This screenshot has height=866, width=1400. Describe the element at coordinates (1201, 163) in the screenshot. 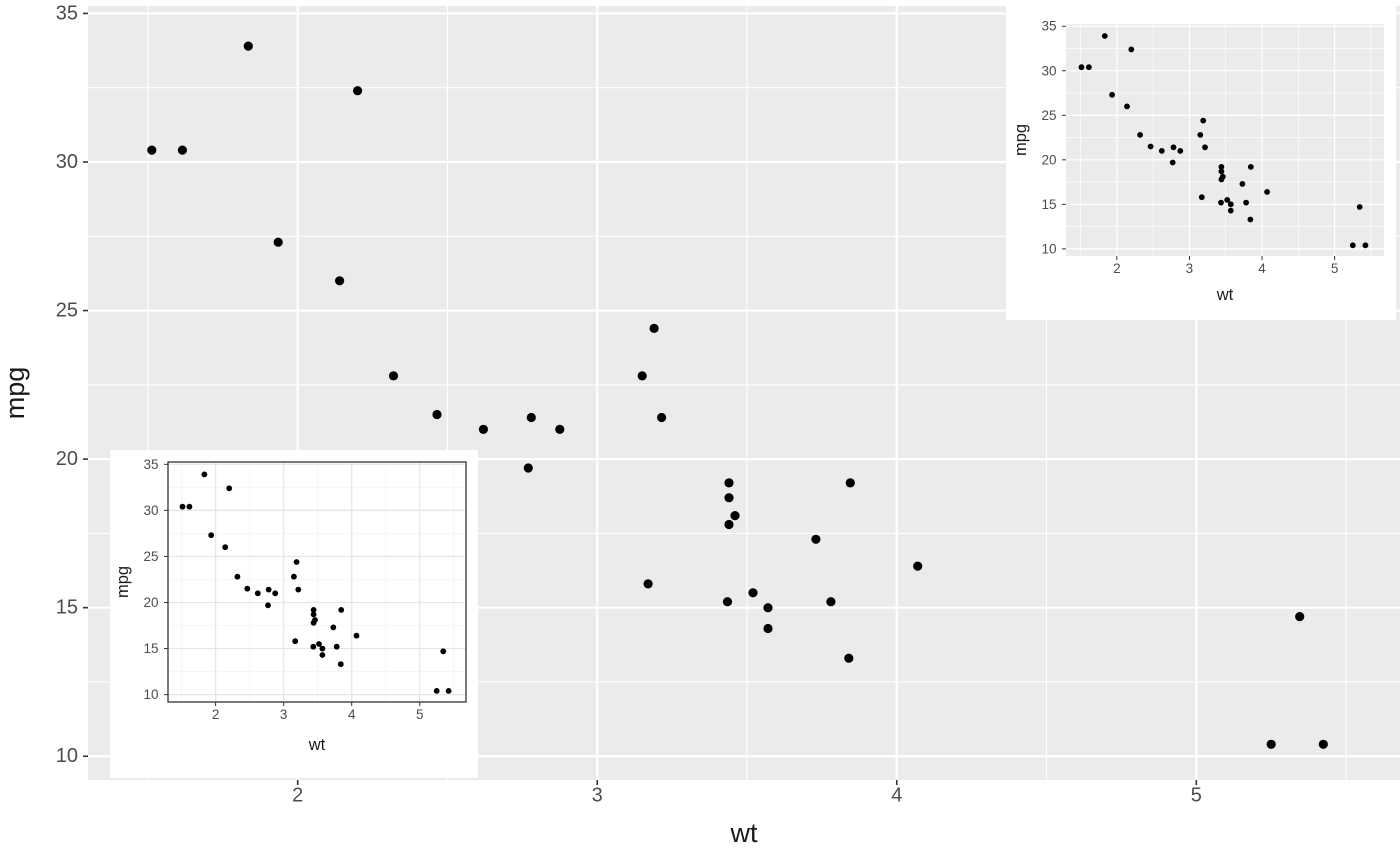

I see `inset-plot-top-right: 2 3 4 5 10 15 20 25 30 35` at that location.